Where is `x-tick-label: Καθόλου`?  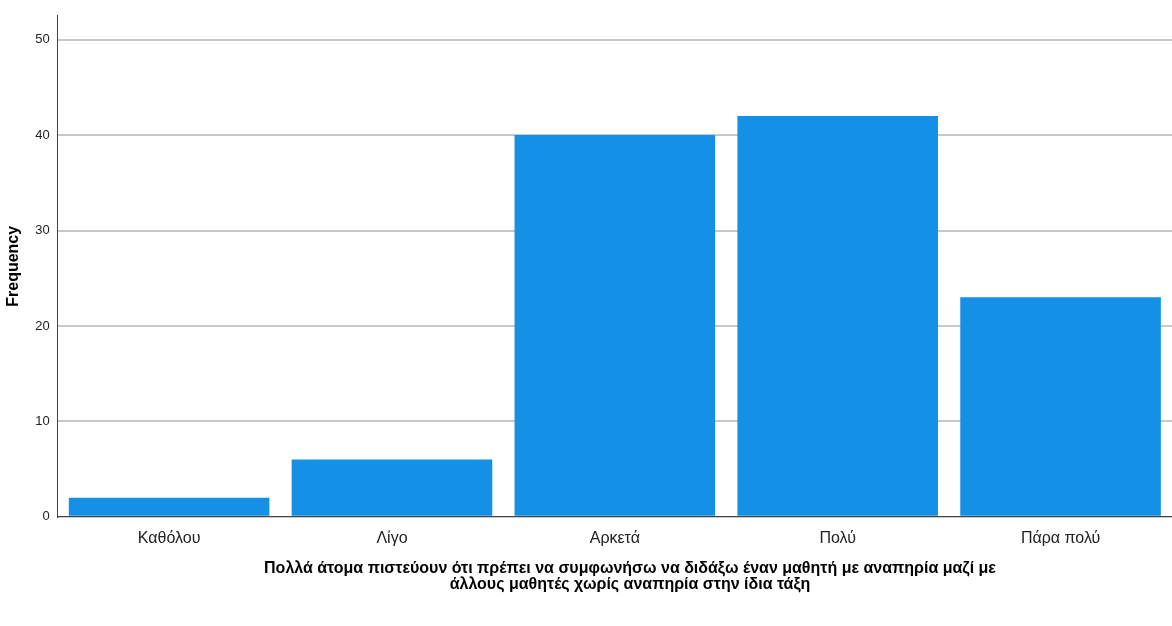 x-tick-label: Καθόλου is located at coordinates (169, 537).